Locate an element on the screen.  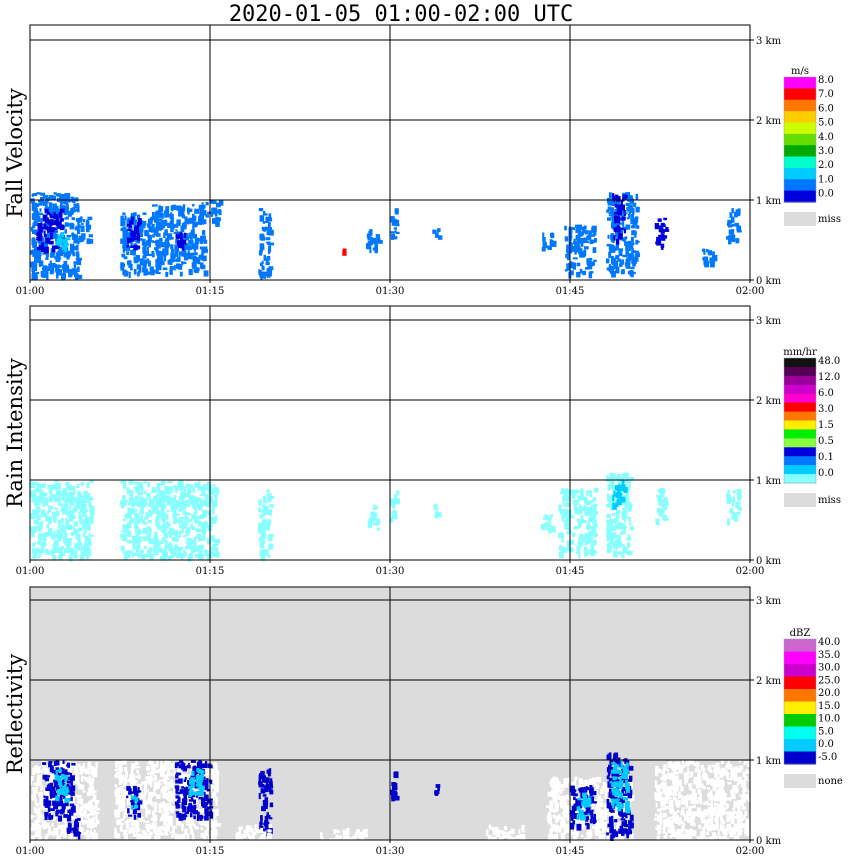
legend-label: 0.5 is located at coordinates (826, 441).